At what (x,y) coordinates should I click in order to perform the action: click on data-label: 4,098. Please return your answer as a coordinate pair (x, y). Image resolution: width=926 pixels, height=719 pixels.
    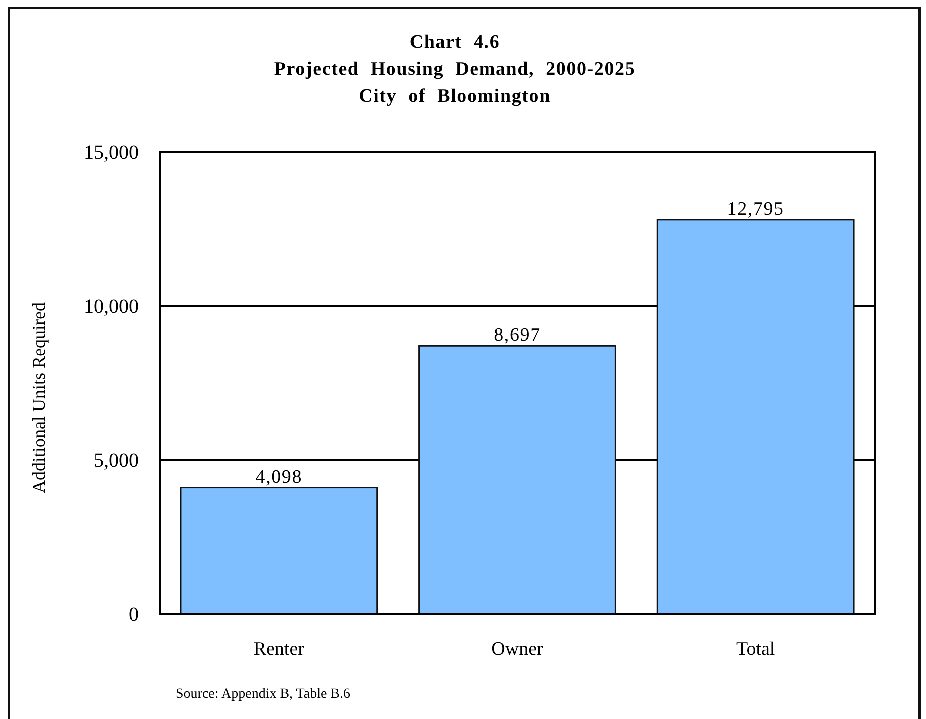
    Looking at the image, I should click on (279, 477).